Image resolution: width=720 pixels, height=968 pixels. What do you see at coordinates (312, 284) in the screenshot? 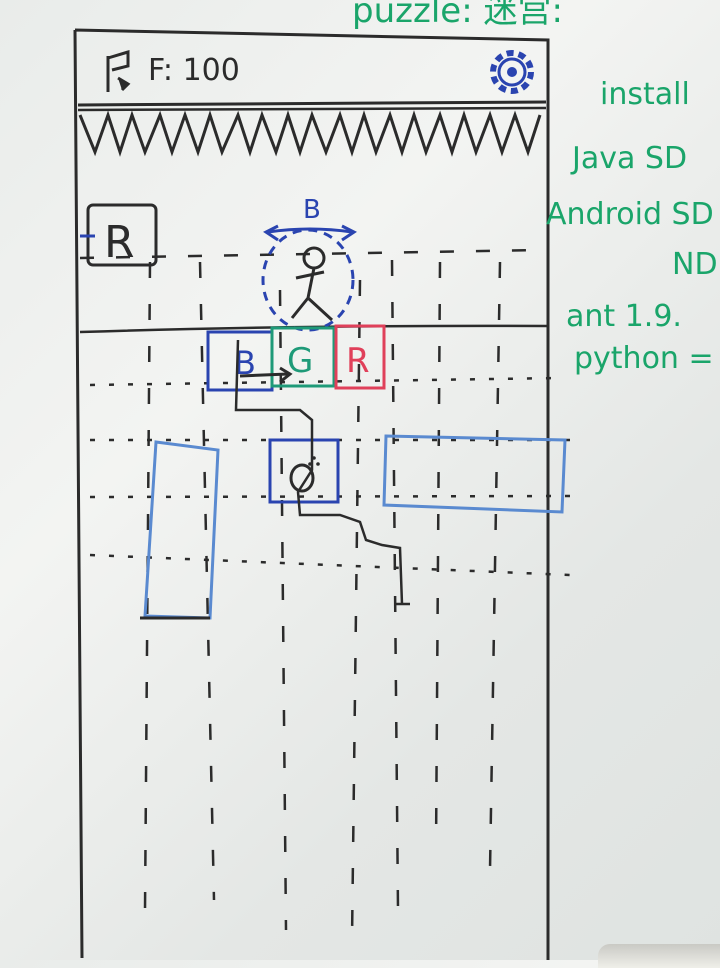
I see `stick-figure-icon` at bounding box center [312, 284].